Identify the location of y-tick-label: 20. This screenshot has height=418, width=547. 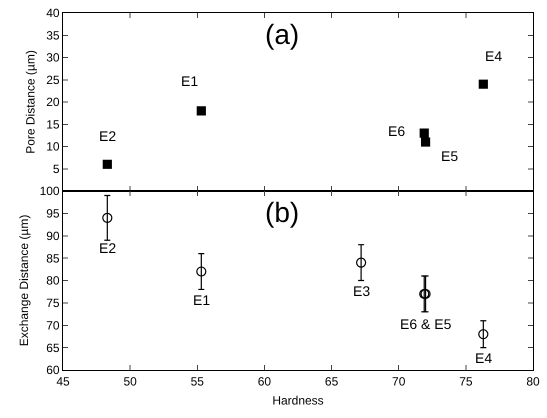
(53, 102).